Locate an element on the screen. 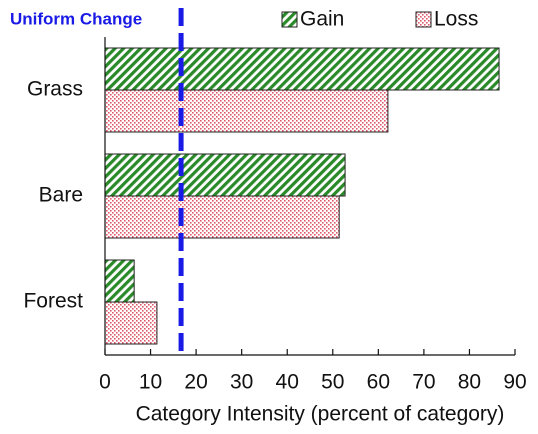  x-tick-label: 50 is located at coordinates (332, 382).